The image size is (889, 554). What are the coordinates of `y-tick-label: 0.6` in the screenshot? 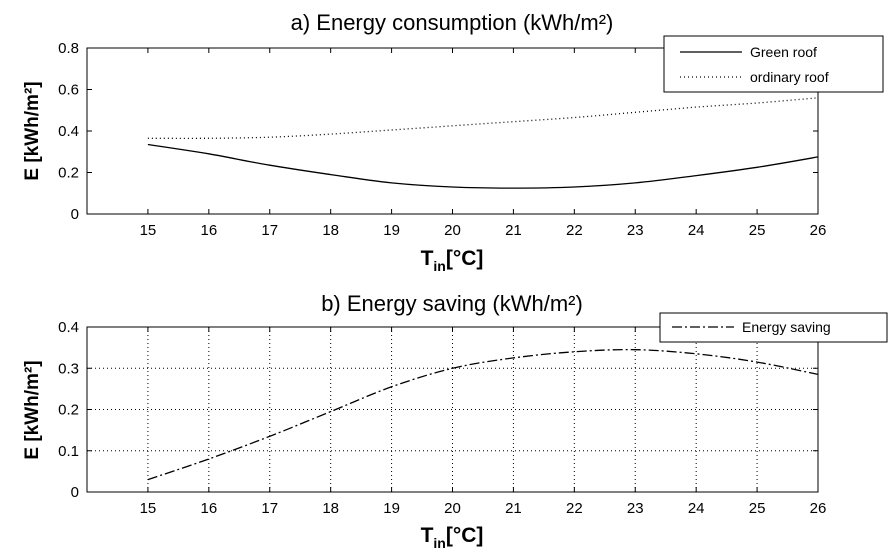 It's located at (68, 90).